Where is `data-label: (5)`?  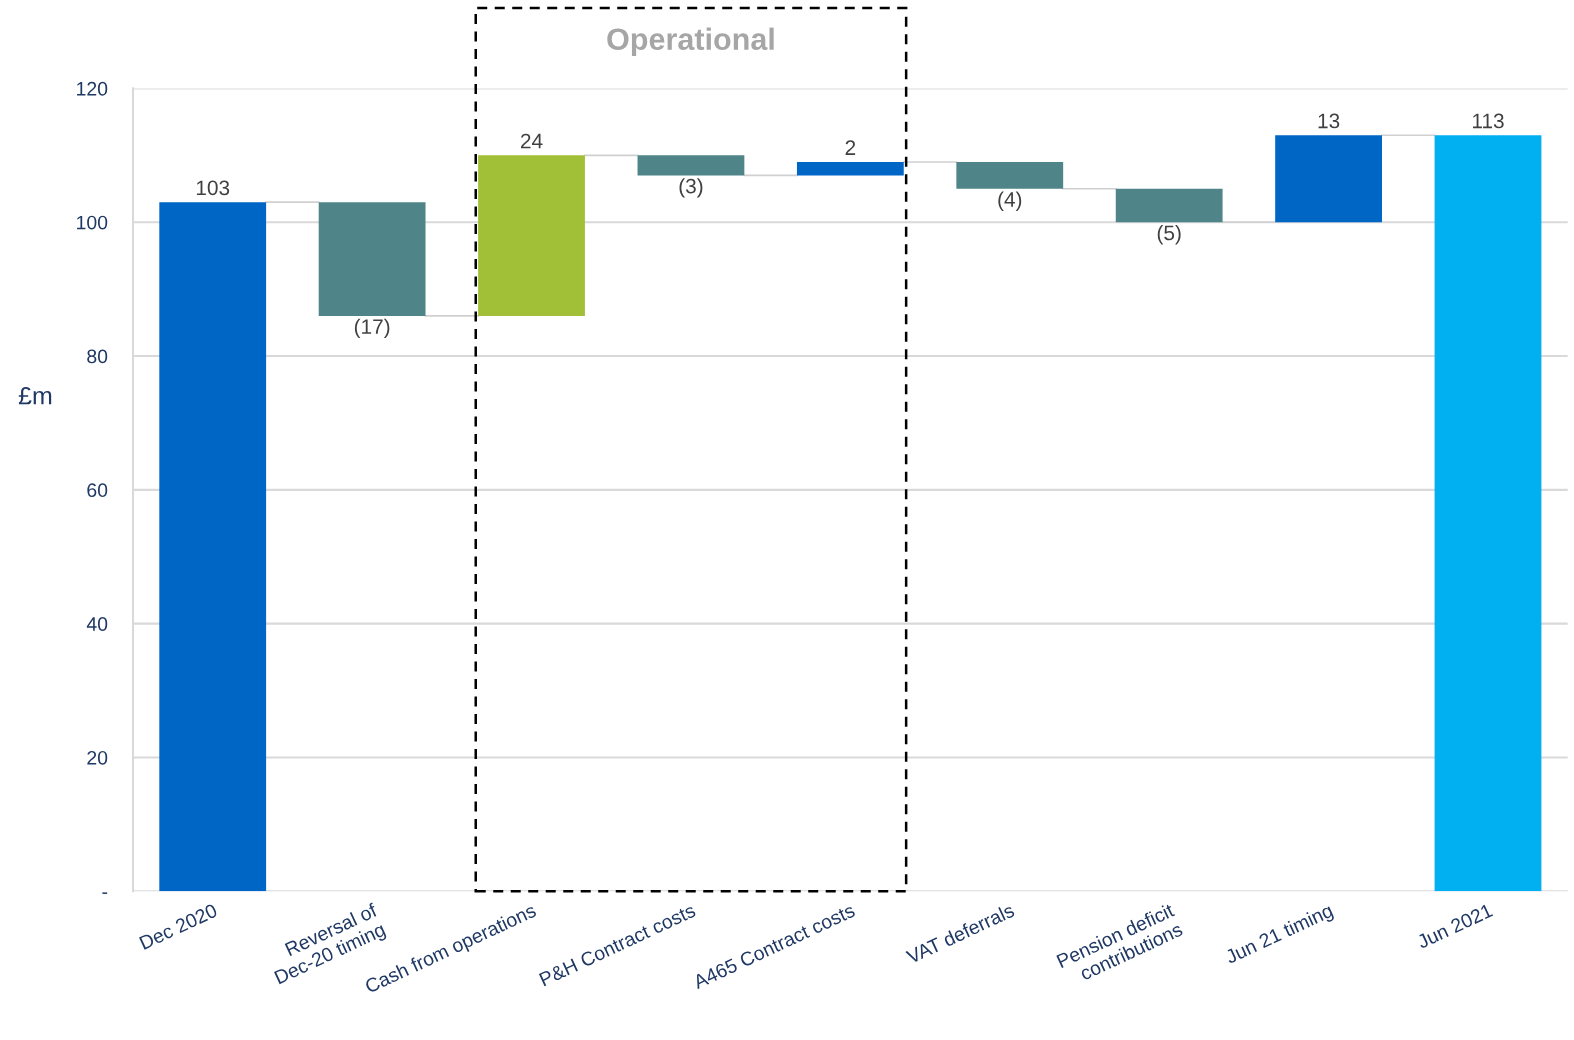
data-label: (5) is located at coordinates (1169, 234).